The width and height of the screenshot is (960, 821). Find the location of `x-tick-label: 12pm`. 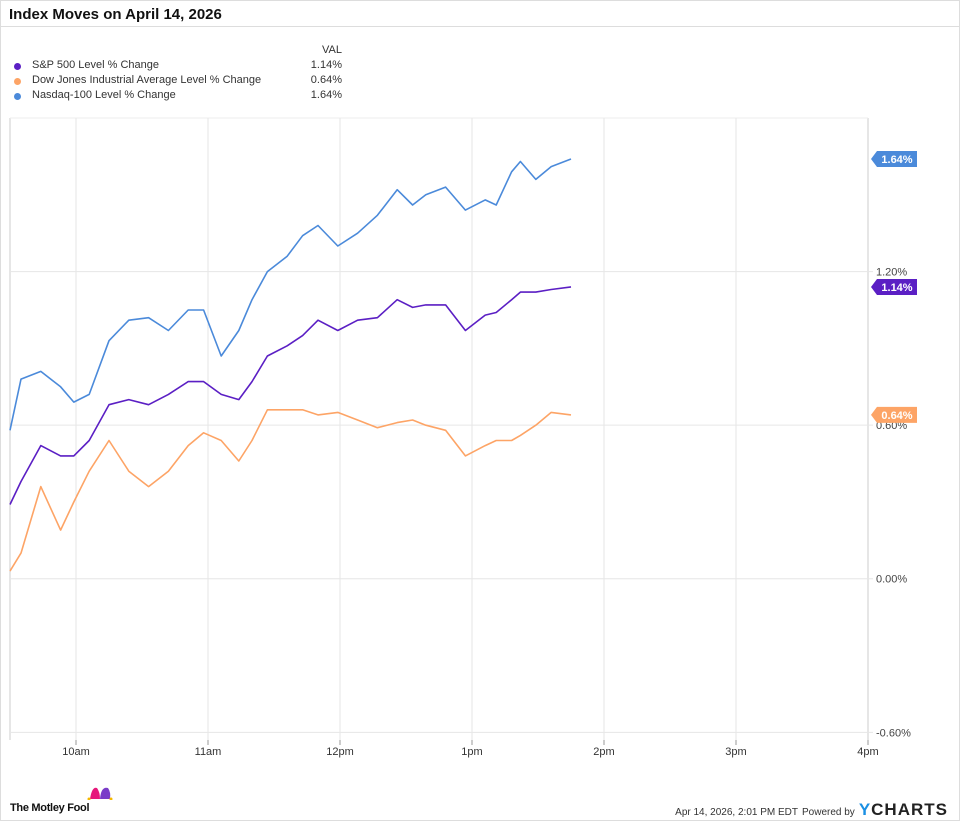

x-tick-label: 12pm is located at coordinates (340, 752).